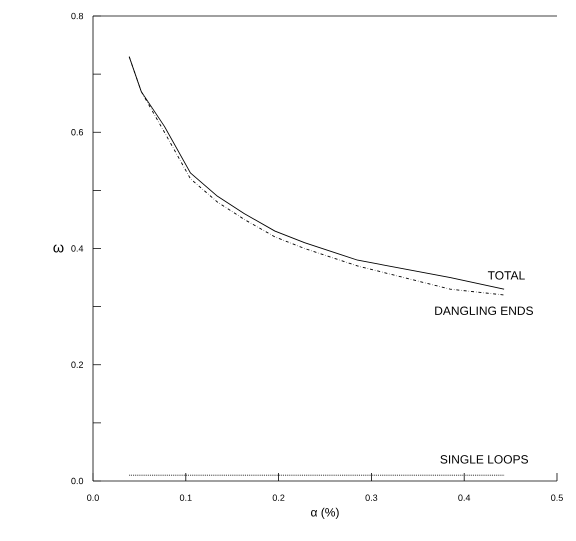 This screenshot has height=541, width=576. Describe the element at coordinates (77, 248) in the screenshot. I see `y-tick-label: 0.4` at that location.